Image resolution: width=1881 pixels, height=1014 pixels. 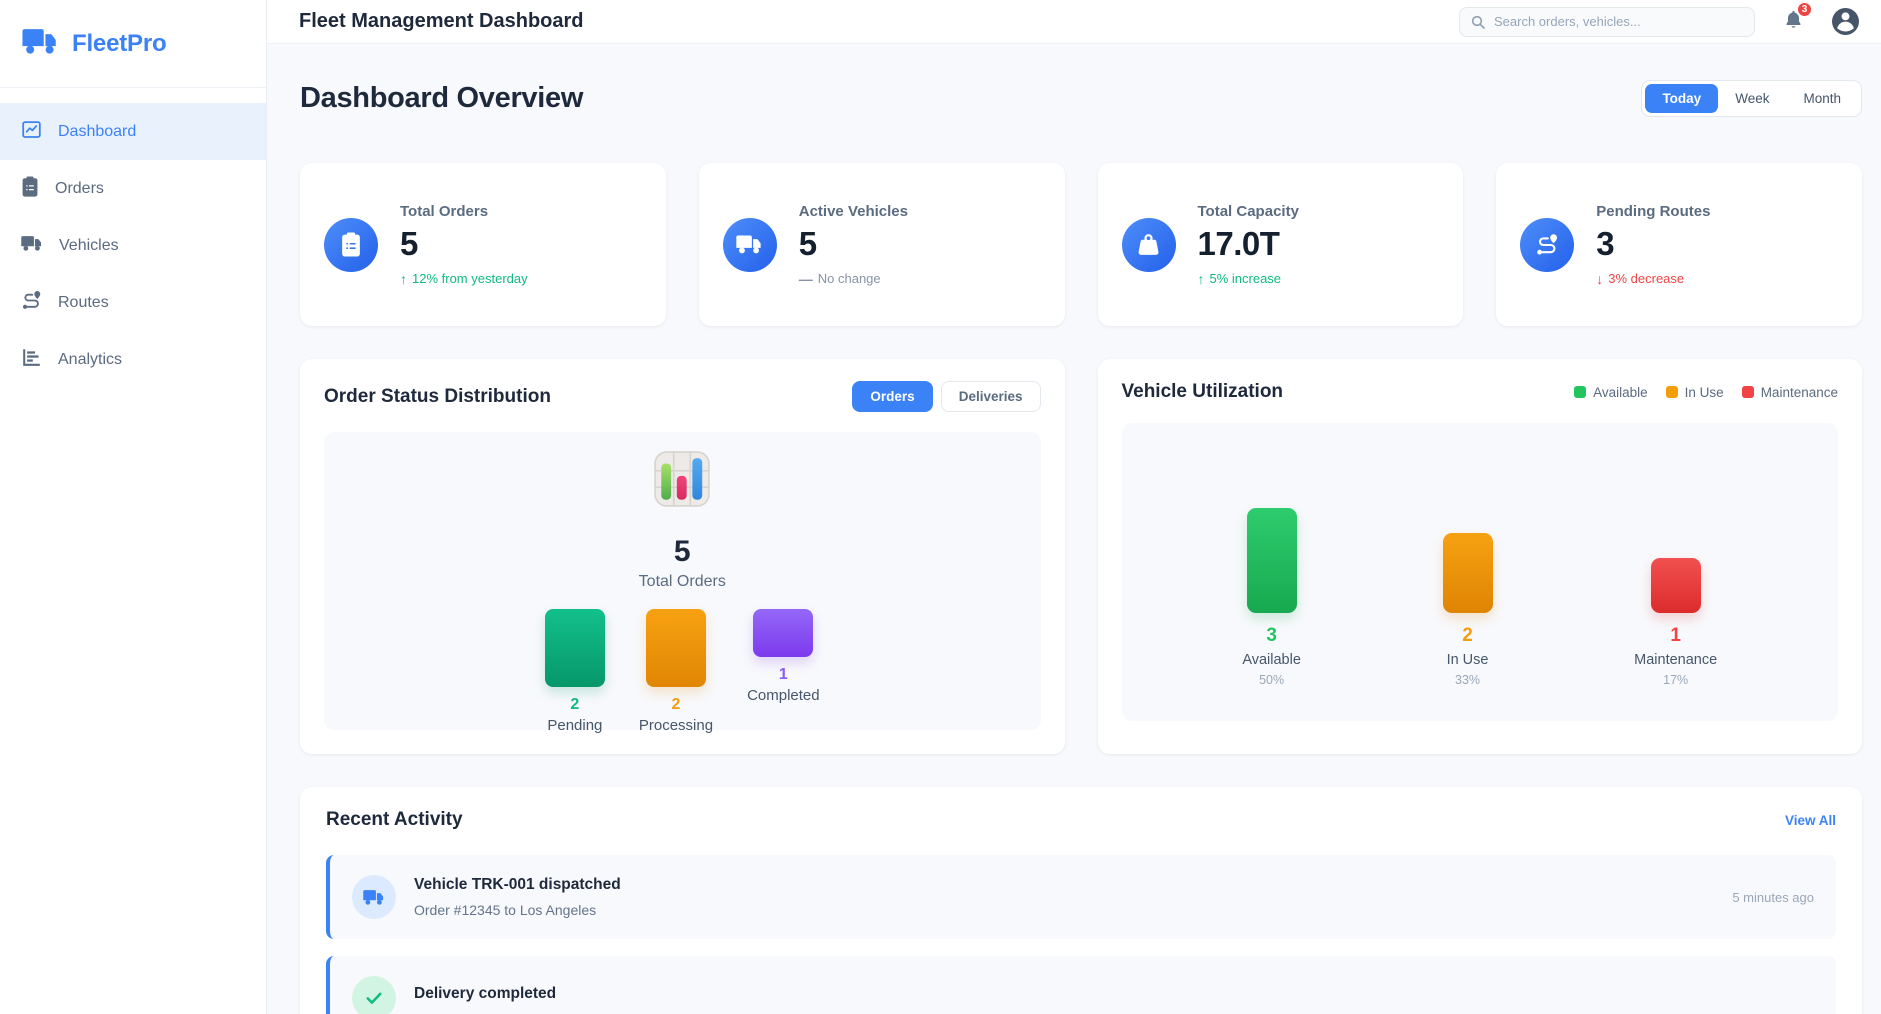 What do you see at coordinates (990, 396) in the screenshot?
I see `tab-deliveries: Deliveries` at bounding box center [990, 396].